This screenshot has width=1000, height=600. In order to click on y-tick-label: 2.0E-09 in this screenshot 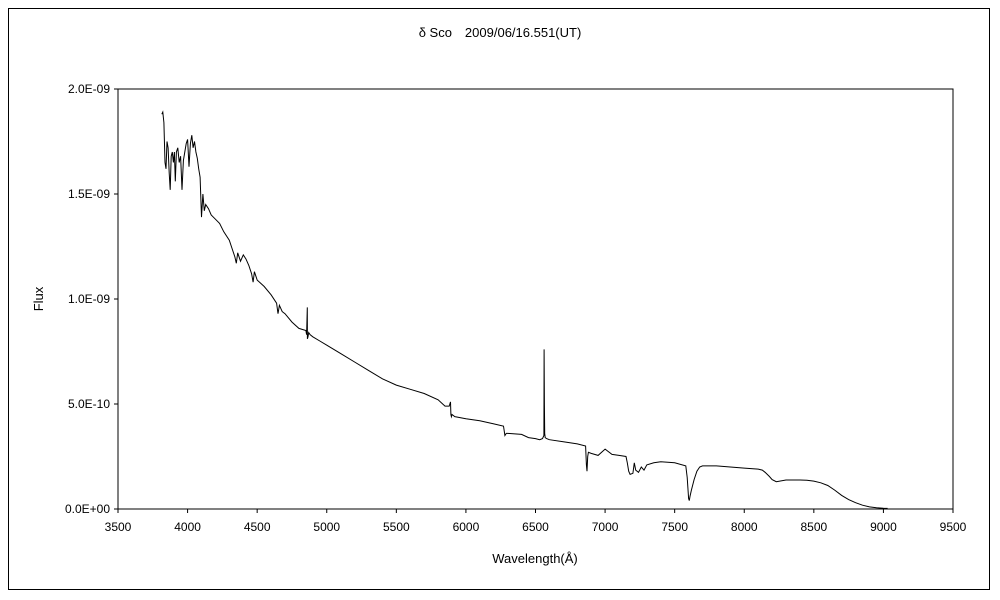, I will do `click(89, 89)`.